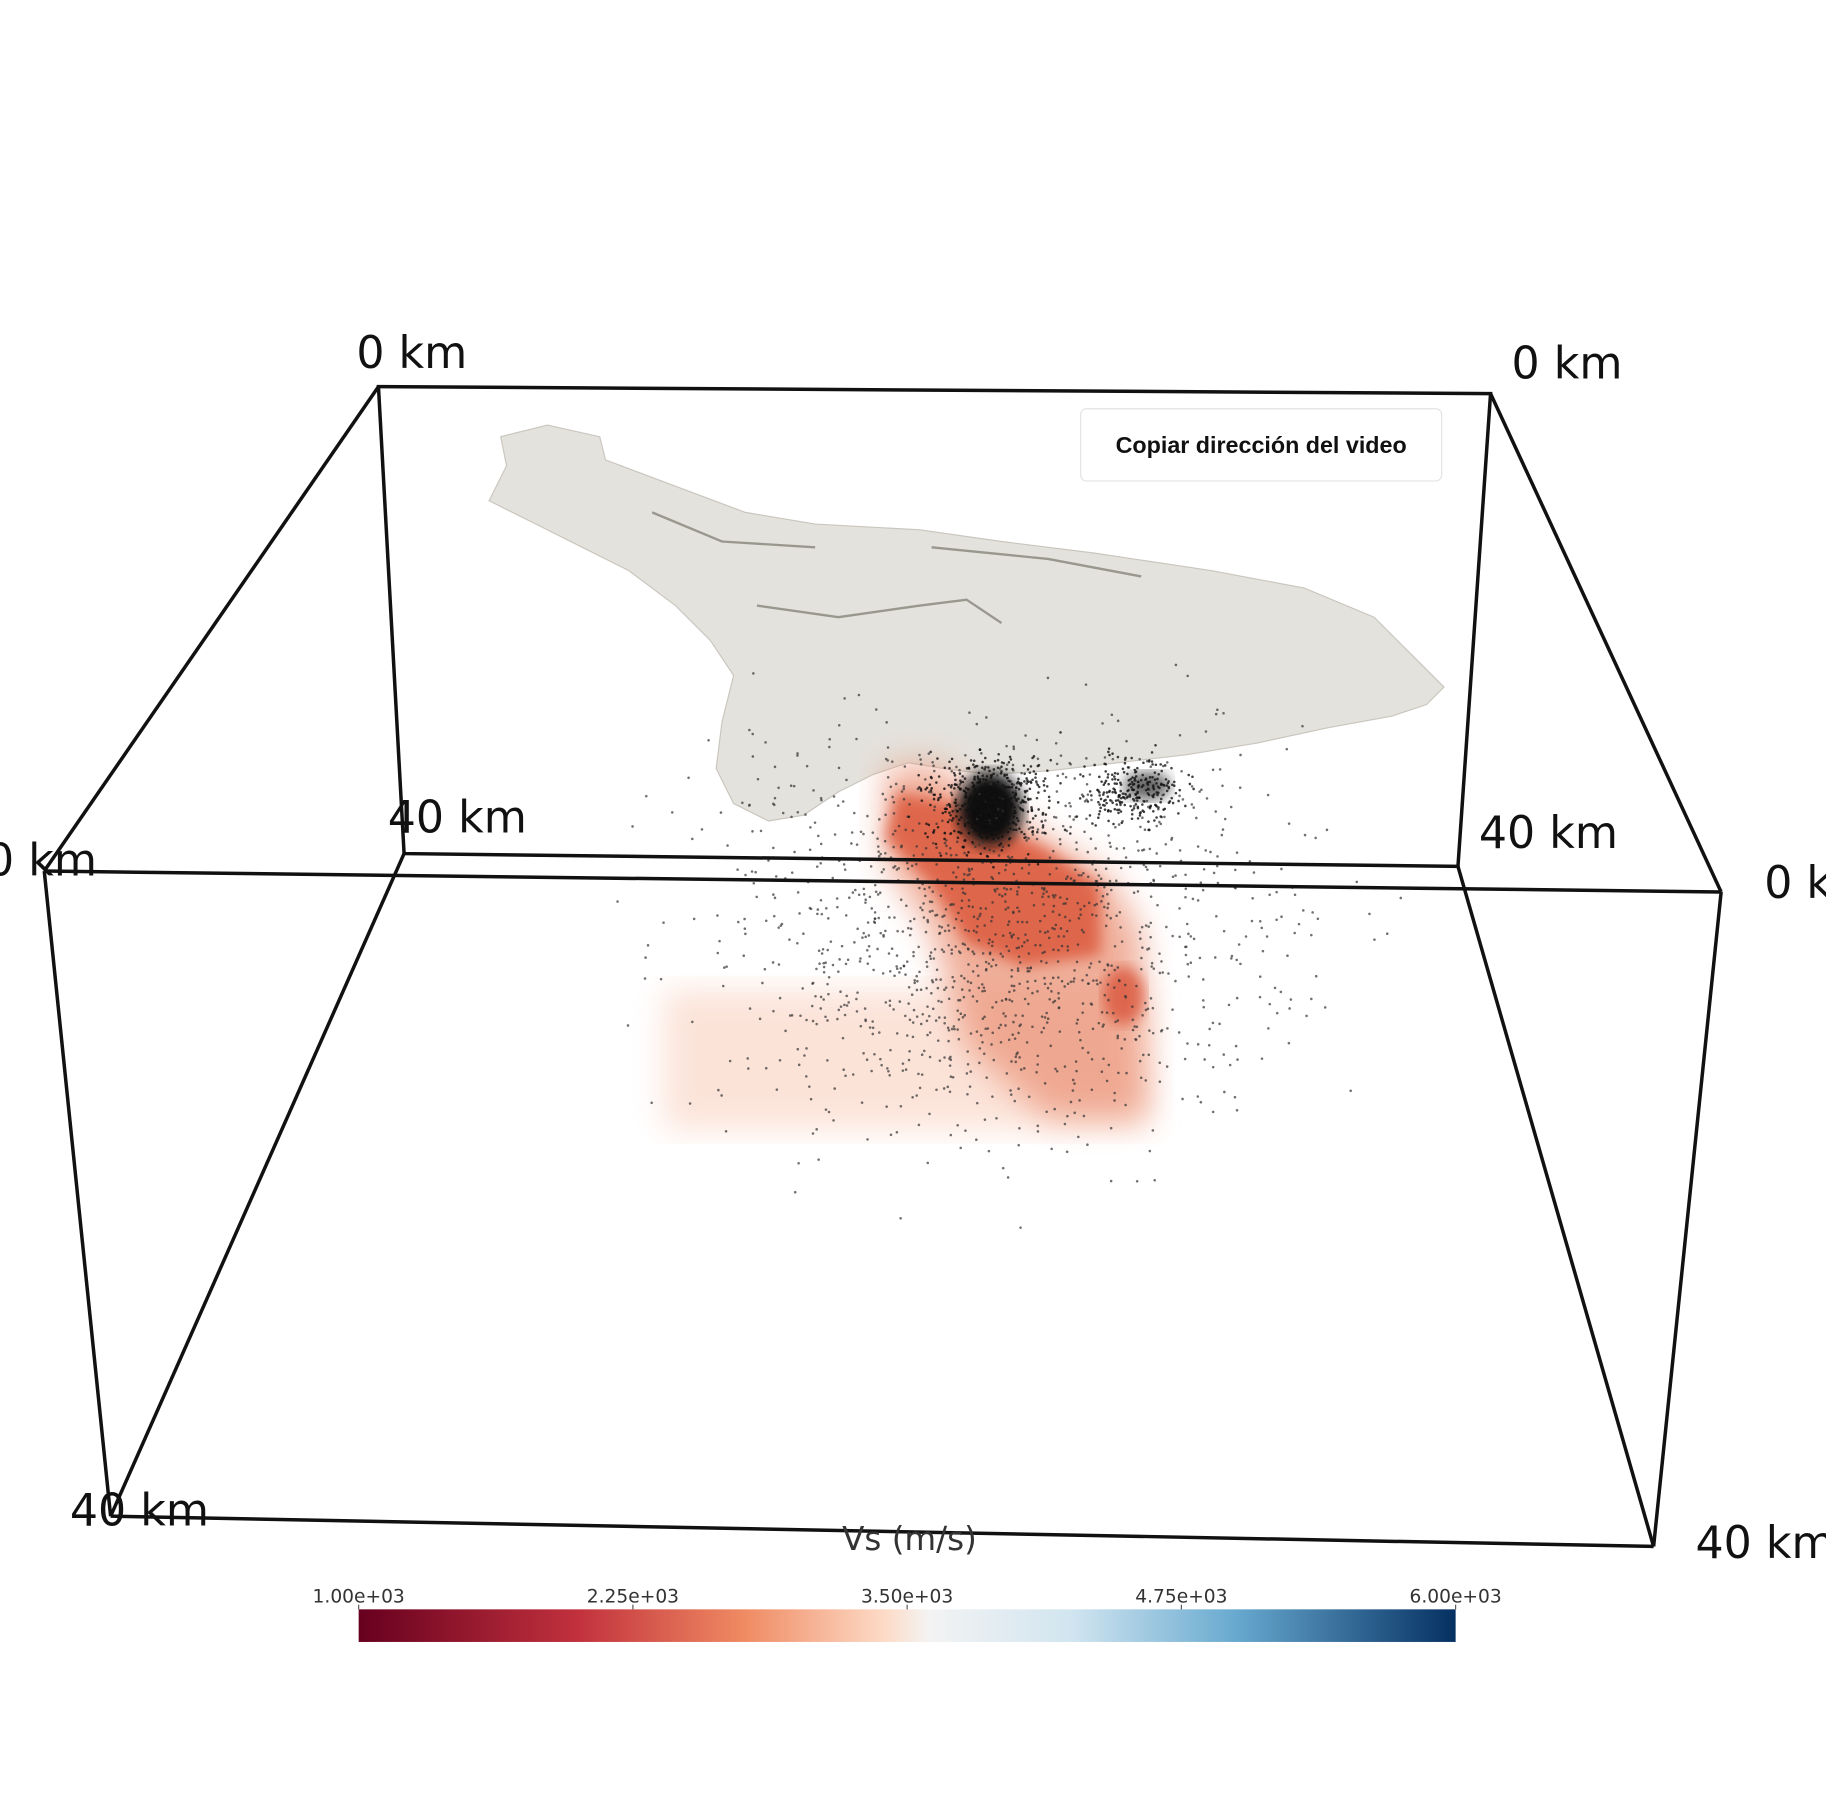 The height and width of the screenshot is (1813, 1826). I want to click on velocity-anomaly, so click(905, 946).